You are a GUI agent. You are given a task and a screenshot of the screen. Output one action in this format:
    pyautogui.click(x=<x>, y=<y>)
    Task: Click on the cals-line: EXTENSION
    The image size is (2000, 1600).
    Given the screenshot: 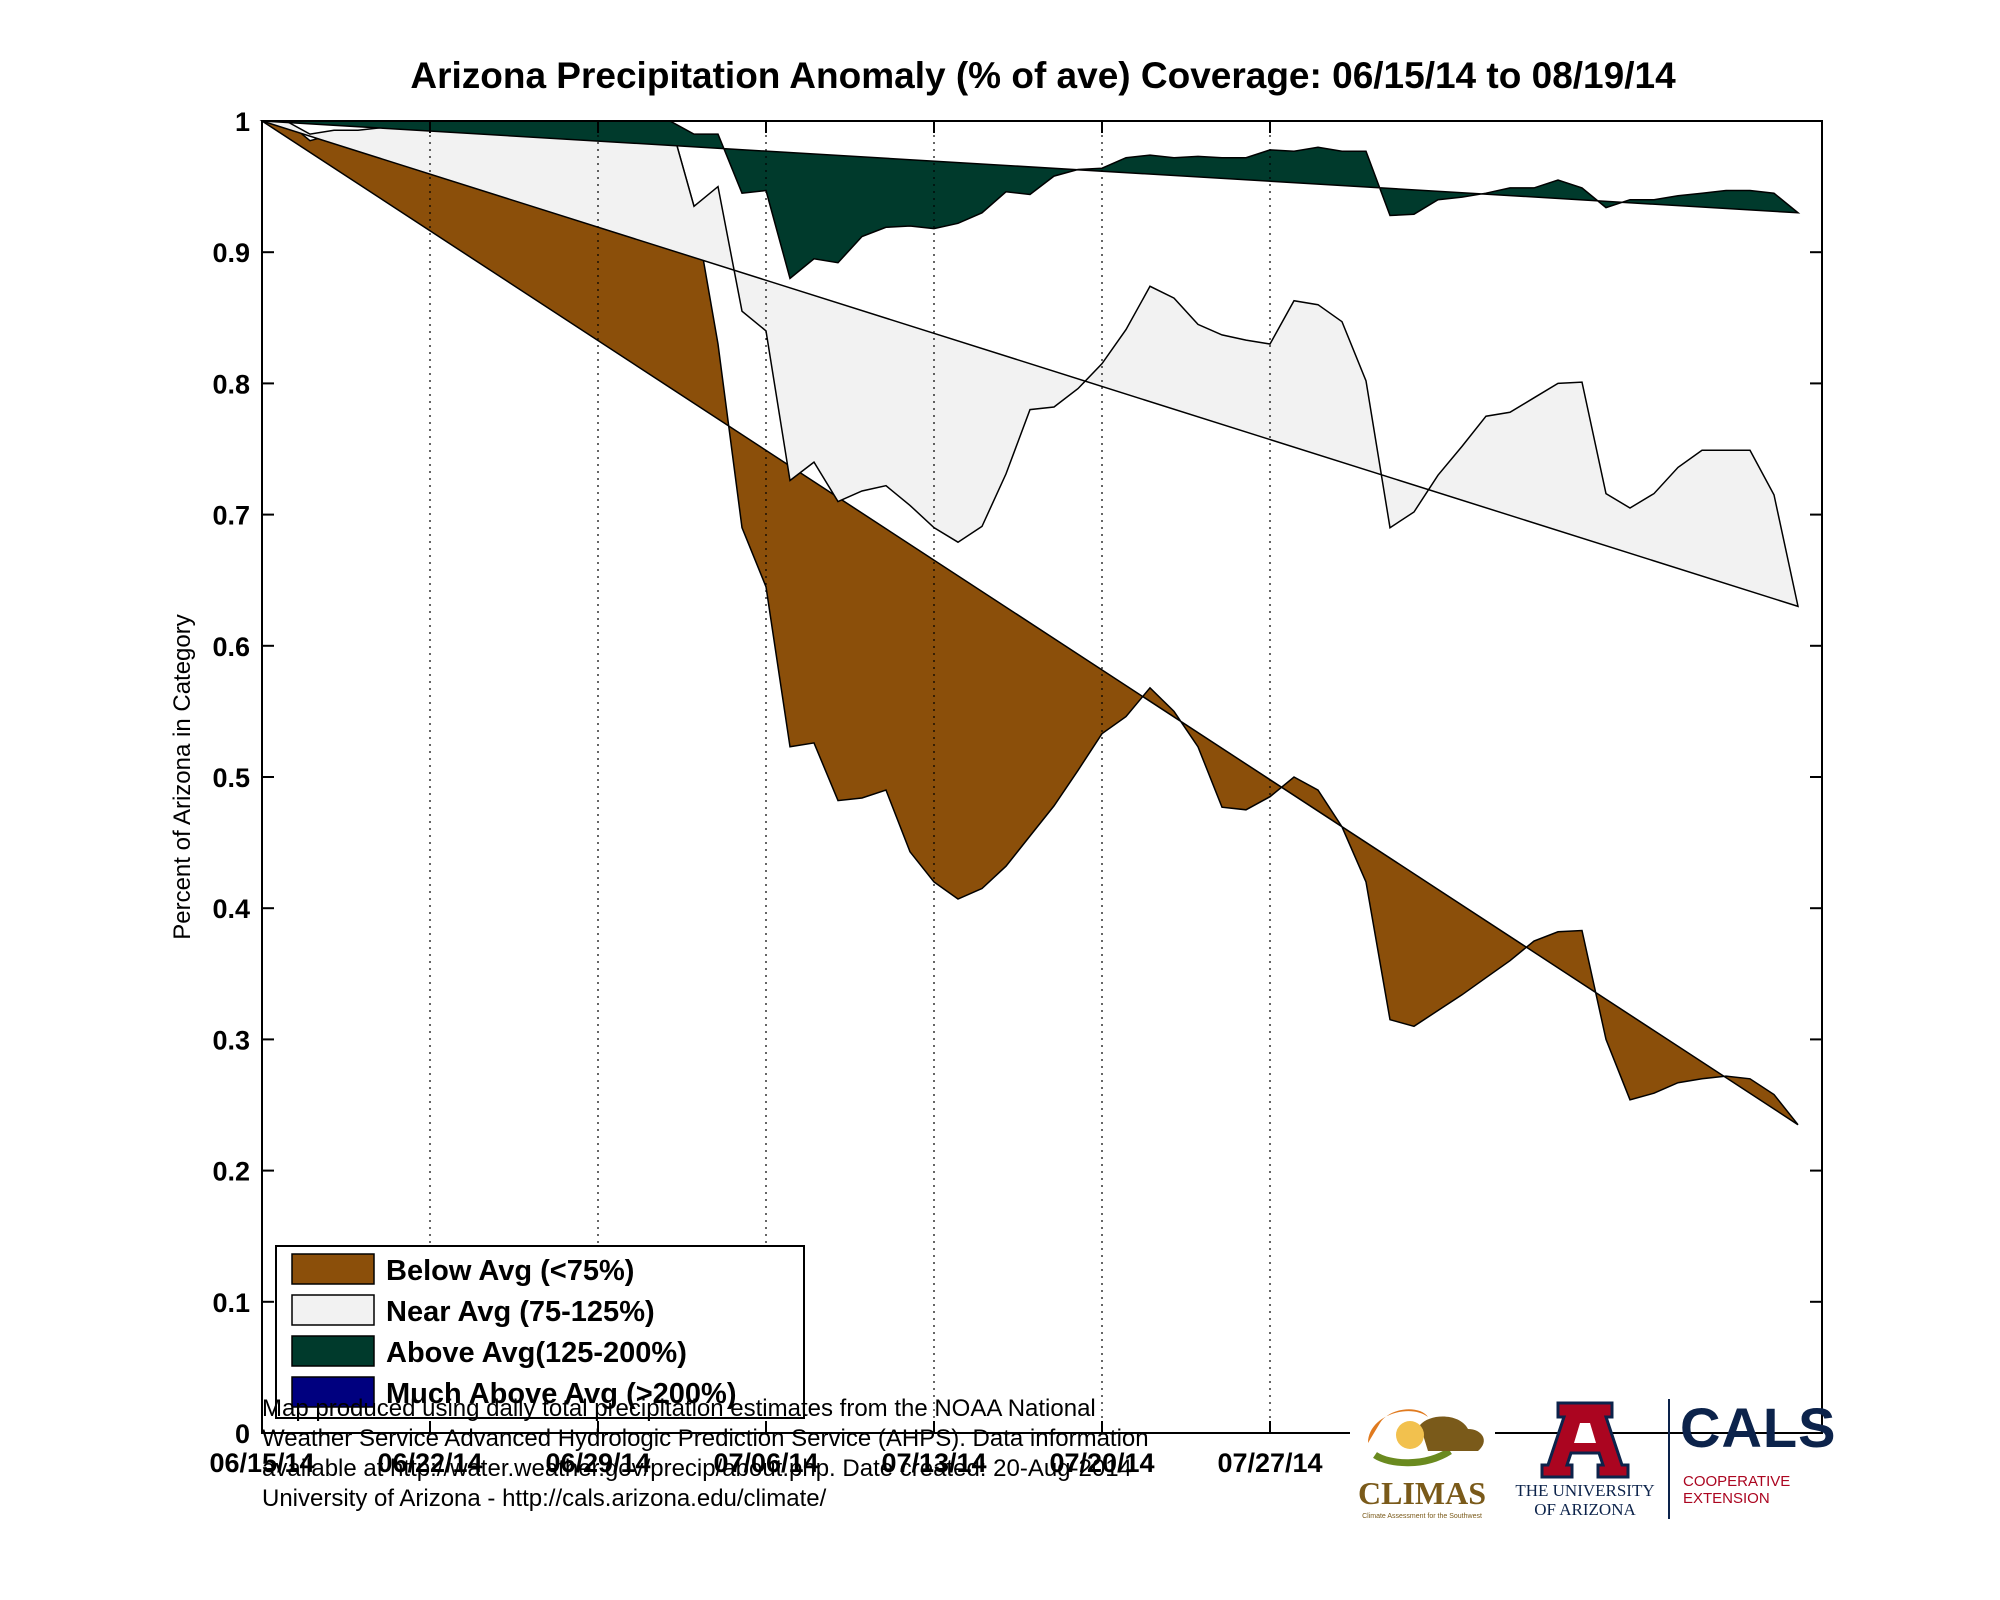 What is the action you would take?
    pyautogui.click(x=1726, y=1498)
    